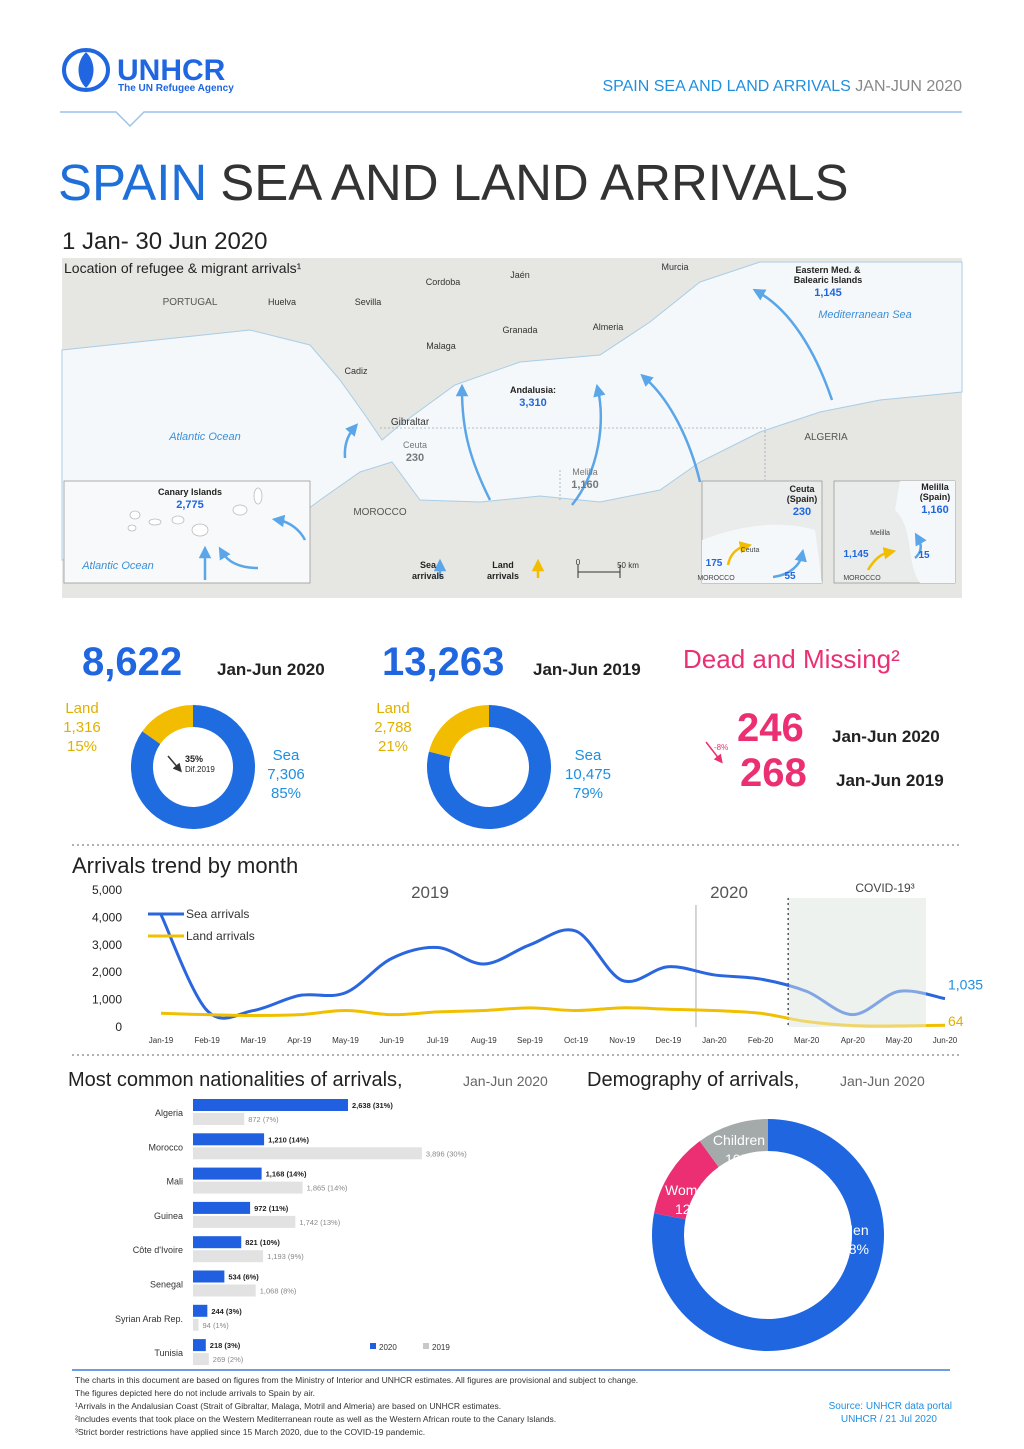 Image resolution: width=1024 pixels, height=1449 pixels. What do you see at coordinates (790, 576) in the screenshot?
I see `inset-sea: 55` at bounding box center [790, 576].